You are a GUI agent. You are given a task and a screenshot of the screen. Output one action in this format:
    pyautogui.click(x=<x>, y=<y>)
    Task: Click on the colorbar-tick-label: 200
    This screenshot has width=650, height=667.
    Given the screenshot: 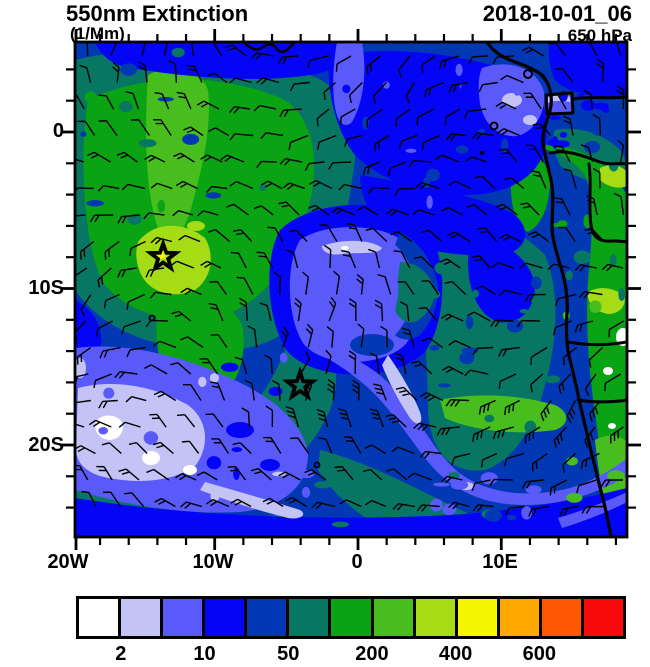 What is the action you would take?
    pyautogui.click(x=372, y=654)
    